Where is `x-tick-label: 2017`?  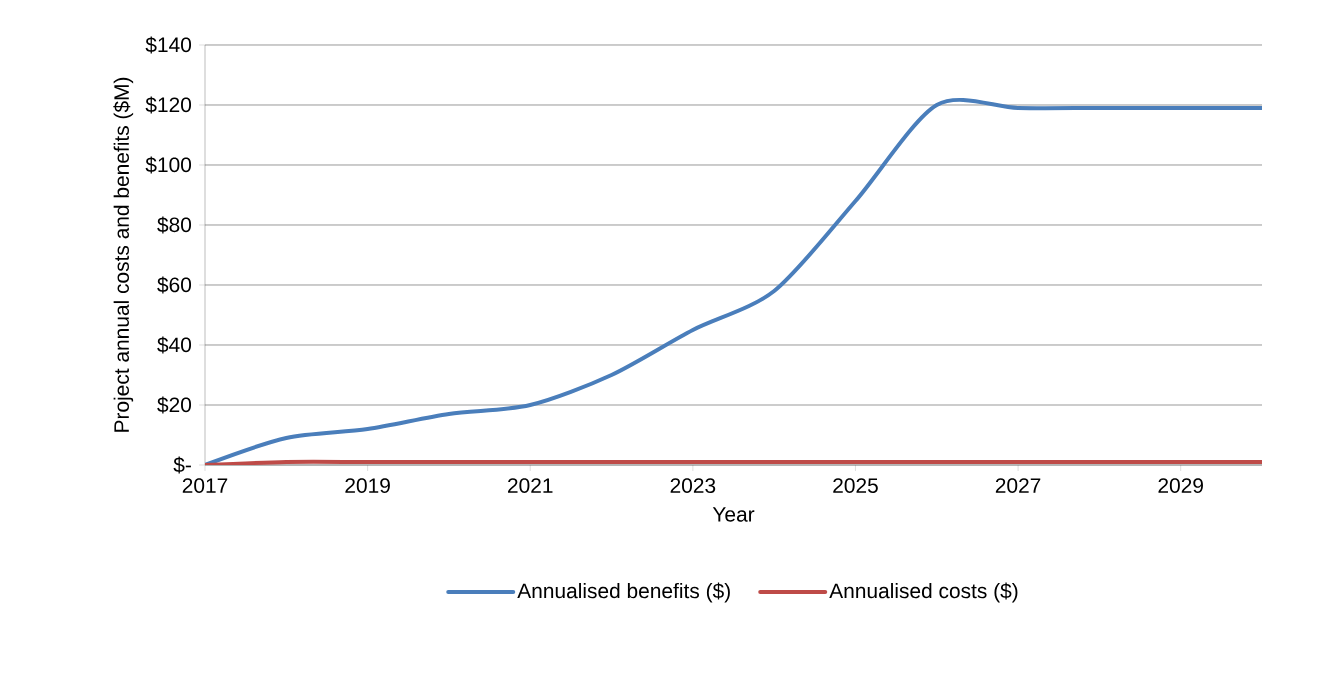
x-tick-label: 2017 is located at coordinates (205, 485).